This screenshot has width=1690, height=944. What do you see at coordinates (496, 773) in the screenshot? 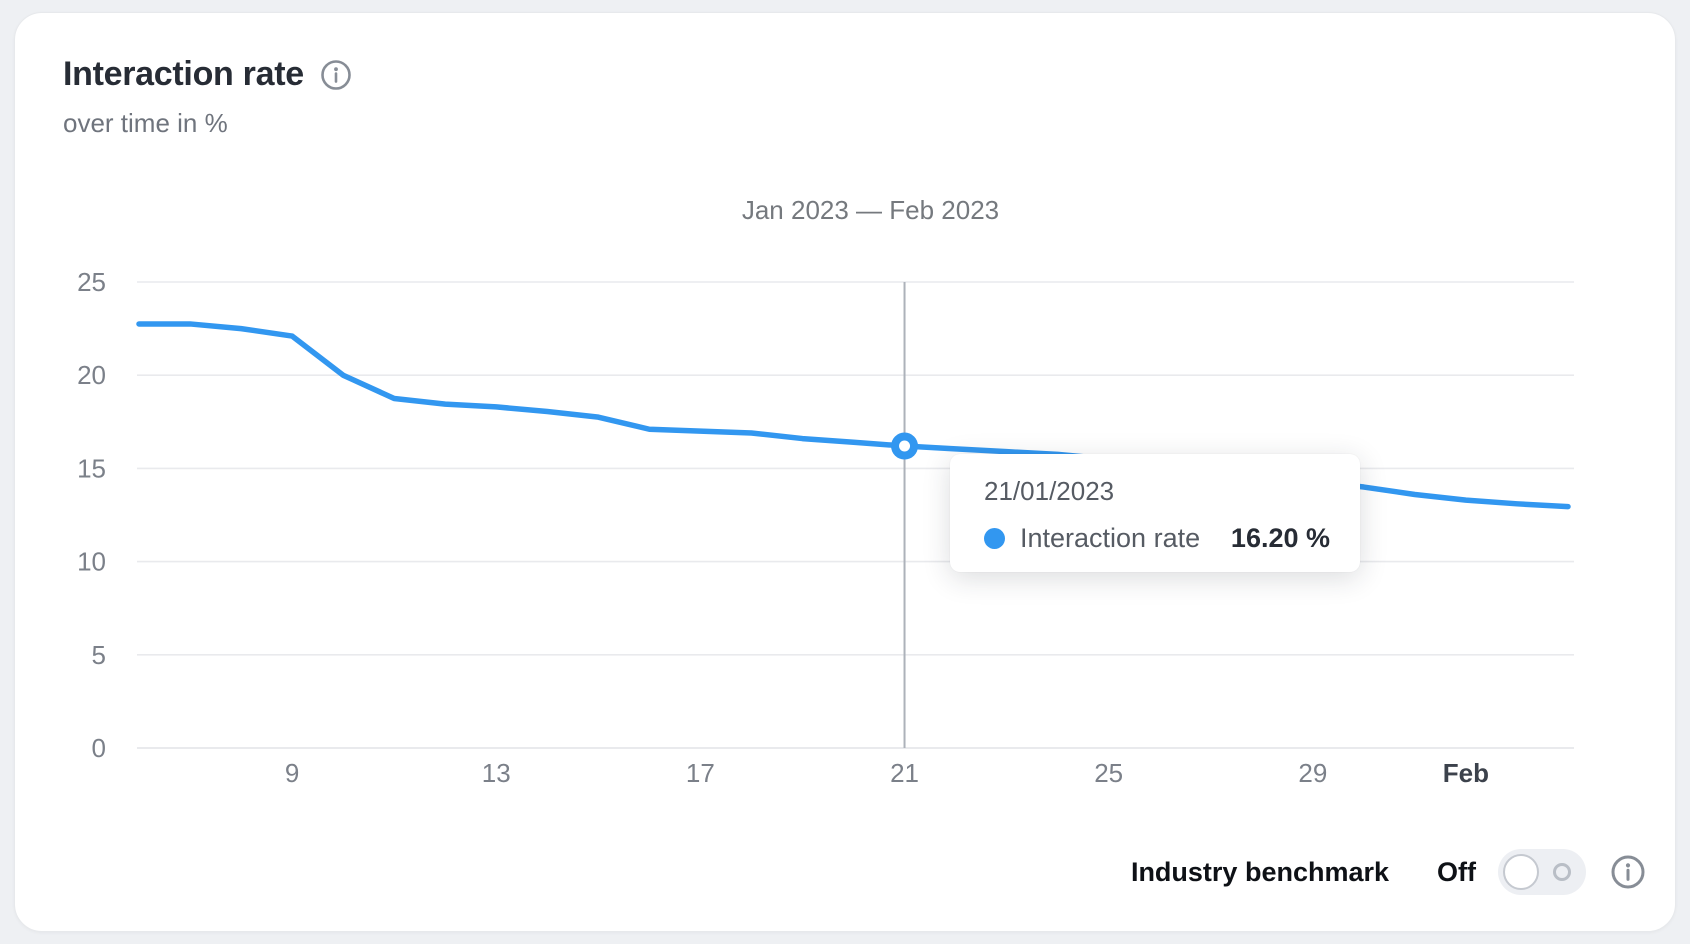
I see `x-tick-label: 13` at bounding box center [496, 773].